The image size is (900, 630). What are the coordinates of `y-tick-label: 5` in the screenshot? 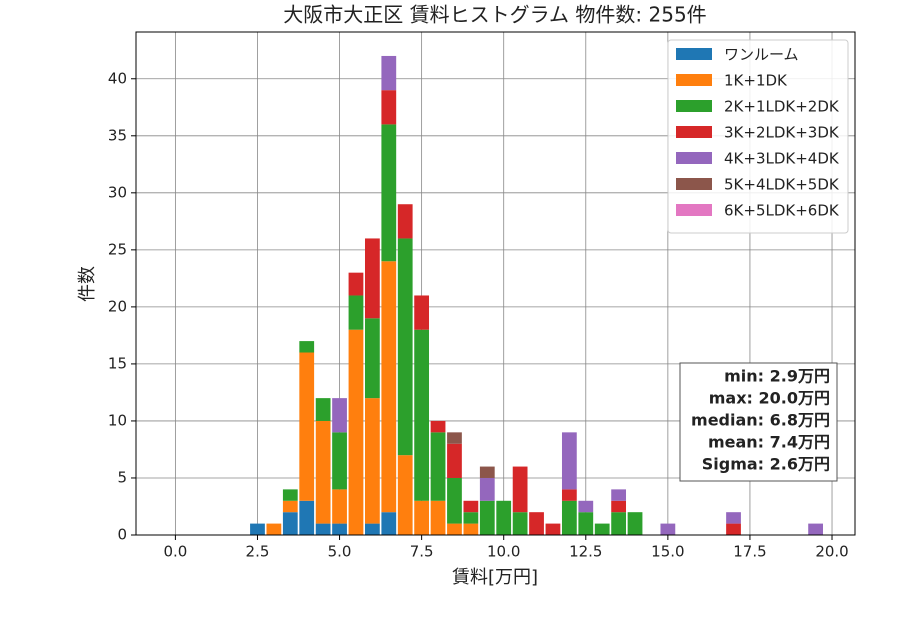 It's located at (122, 477).